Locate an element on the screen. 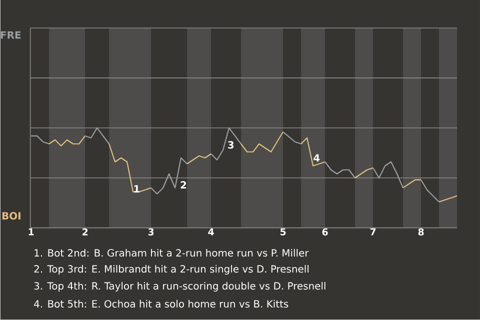 This screenshot has height=320, width=480. x-tick-label: 6 is located at coordinates (325, 232).